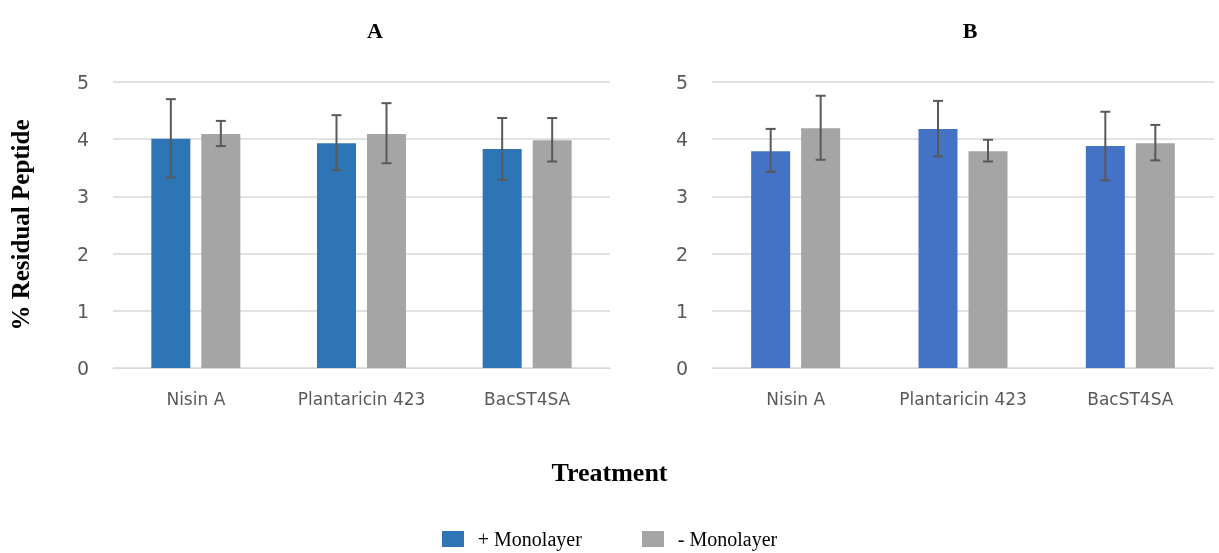 The image size is (1219, 553). I want to click on y-axis-title: % Residual Peptide, so click(20, 225).